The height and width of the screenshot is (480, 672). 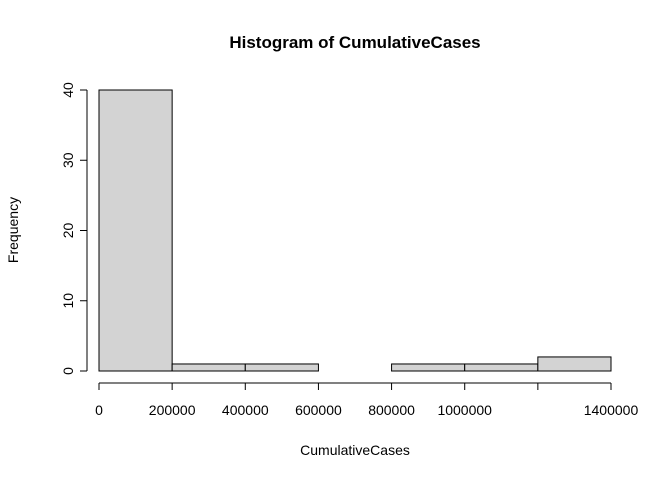 What do you see at coordinates (354, 42) in the screenshot?
I see `chart-title: Histogram of CumulativeCases` at bounding box center [354, 42].